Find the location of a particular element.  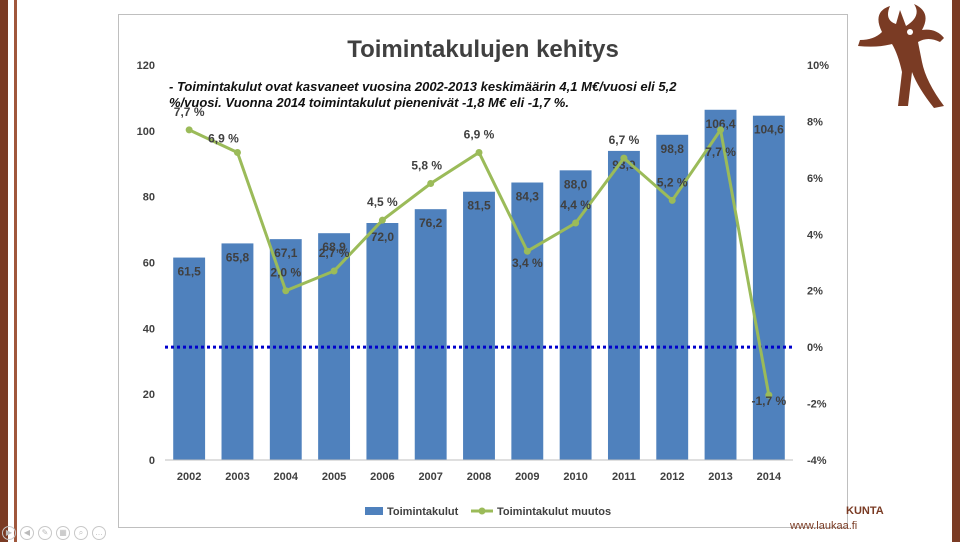

y-right-tick-label: 6% is located at coordinates (815, 179).